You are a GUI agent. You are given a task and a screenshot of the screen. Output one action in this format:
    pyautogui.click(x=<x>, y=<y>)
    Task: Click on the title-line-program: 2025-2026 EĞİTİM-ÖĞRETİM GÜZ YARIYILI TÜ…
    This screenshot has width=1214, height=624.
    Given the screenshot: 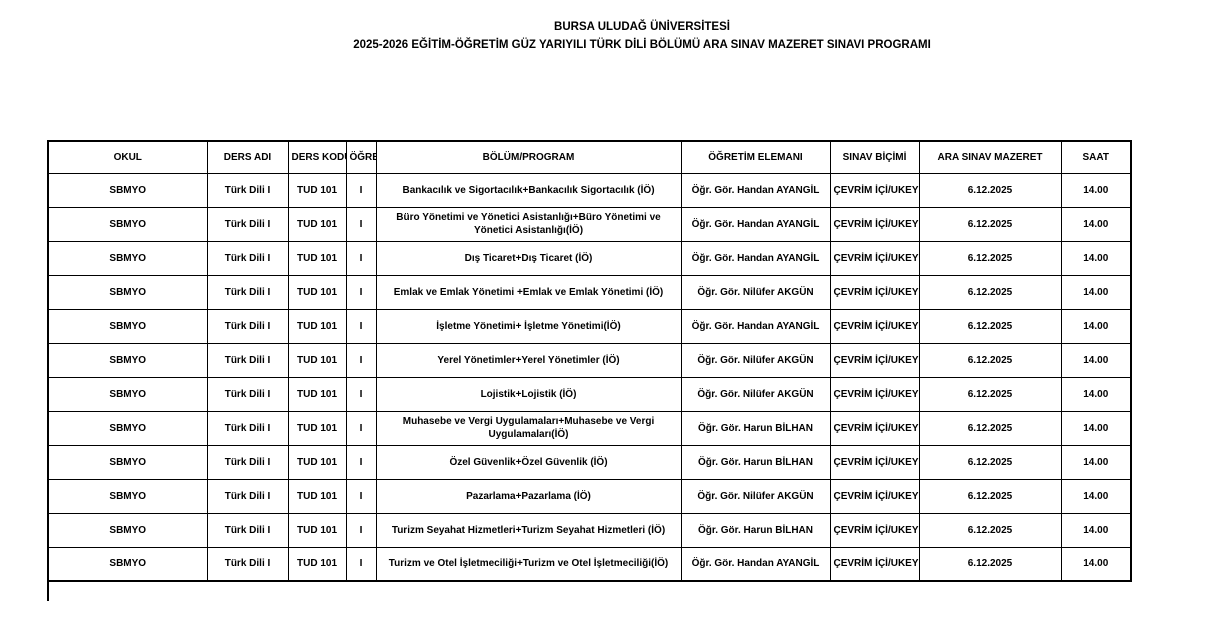 What is the action you would take?
    pyautogui.click(x=642, y=45)
    